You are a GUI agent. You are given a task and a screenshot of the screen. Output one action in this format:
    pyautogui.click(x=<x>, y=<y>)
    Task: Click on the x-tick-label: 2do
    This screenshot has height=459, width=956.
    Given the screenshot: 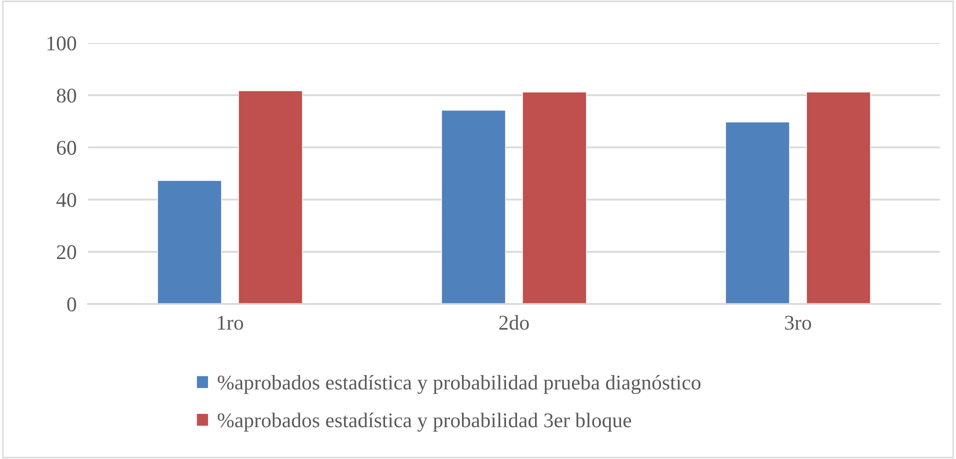 What is the action you would take?
    pyautogui.click(x=514, y=322)
    